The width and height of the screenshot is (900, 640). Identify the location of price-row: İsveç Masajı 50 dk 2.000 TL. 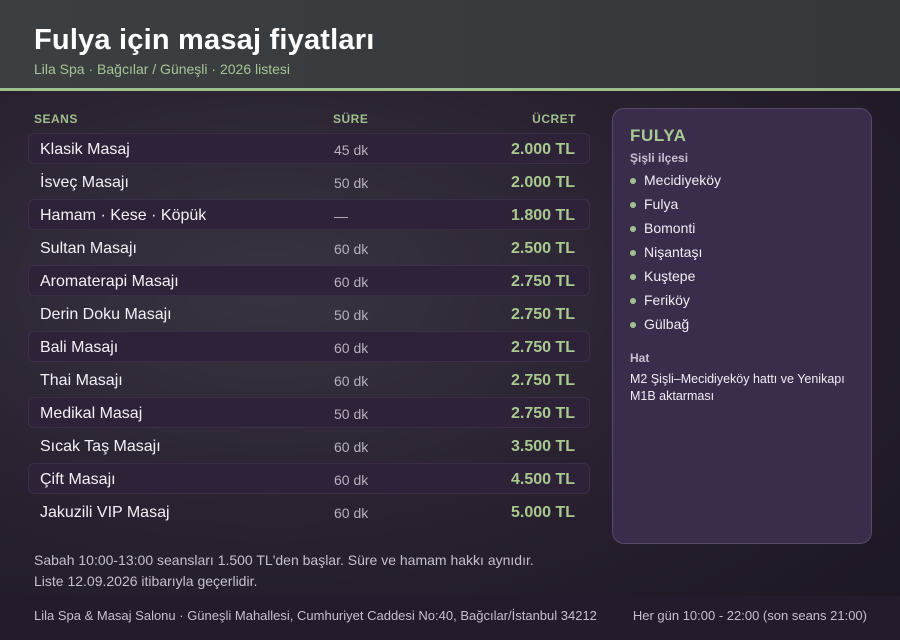
(309, 181).